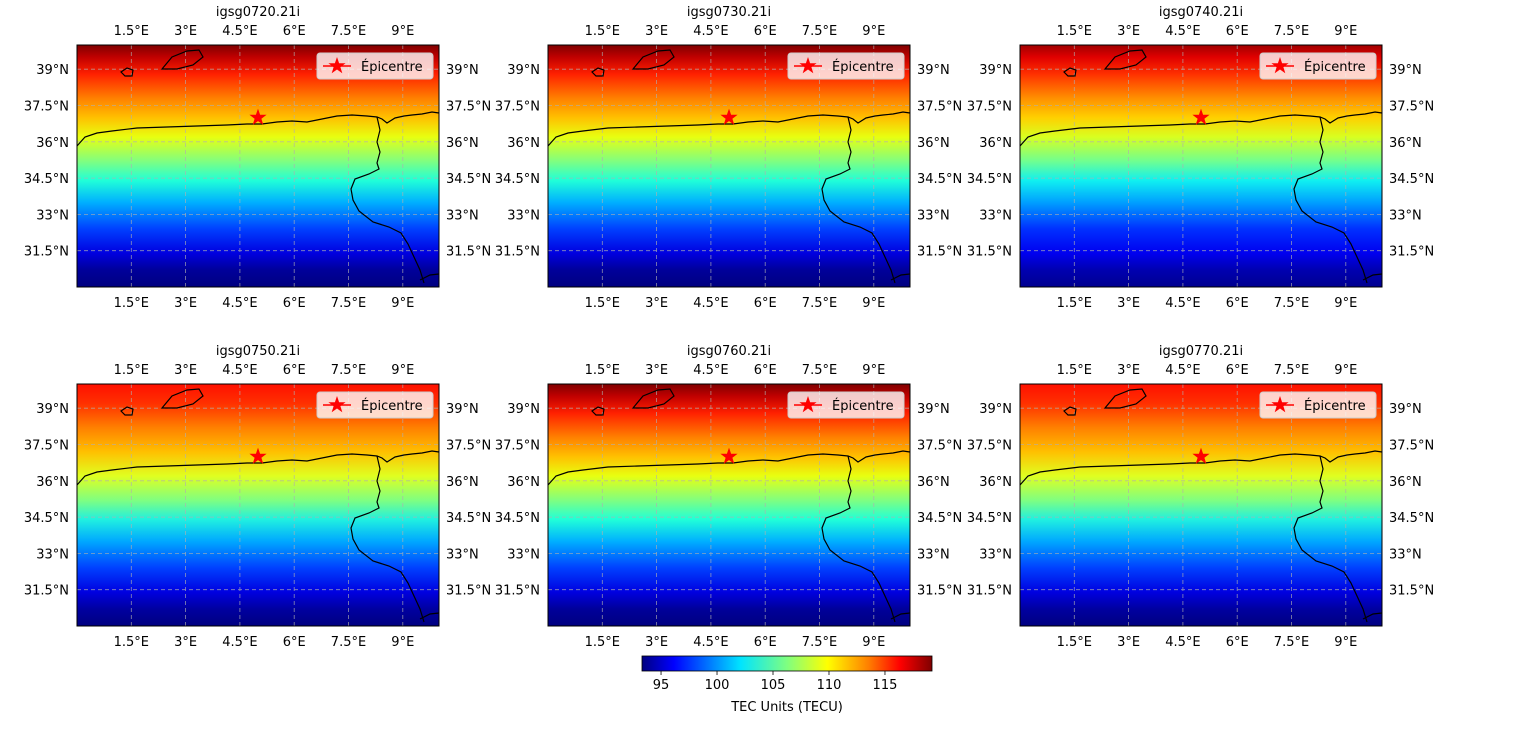 This screenshot has height=754, width=1536. Describe the element at coordinates (729, 468) in the screenshot. I see `coastline-path` at that location.